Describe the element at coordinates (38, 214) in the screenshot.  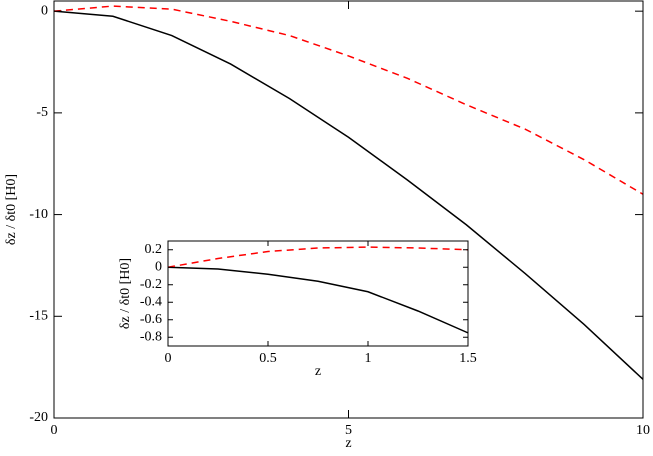
I see `y-tick-label: -10` at that location.